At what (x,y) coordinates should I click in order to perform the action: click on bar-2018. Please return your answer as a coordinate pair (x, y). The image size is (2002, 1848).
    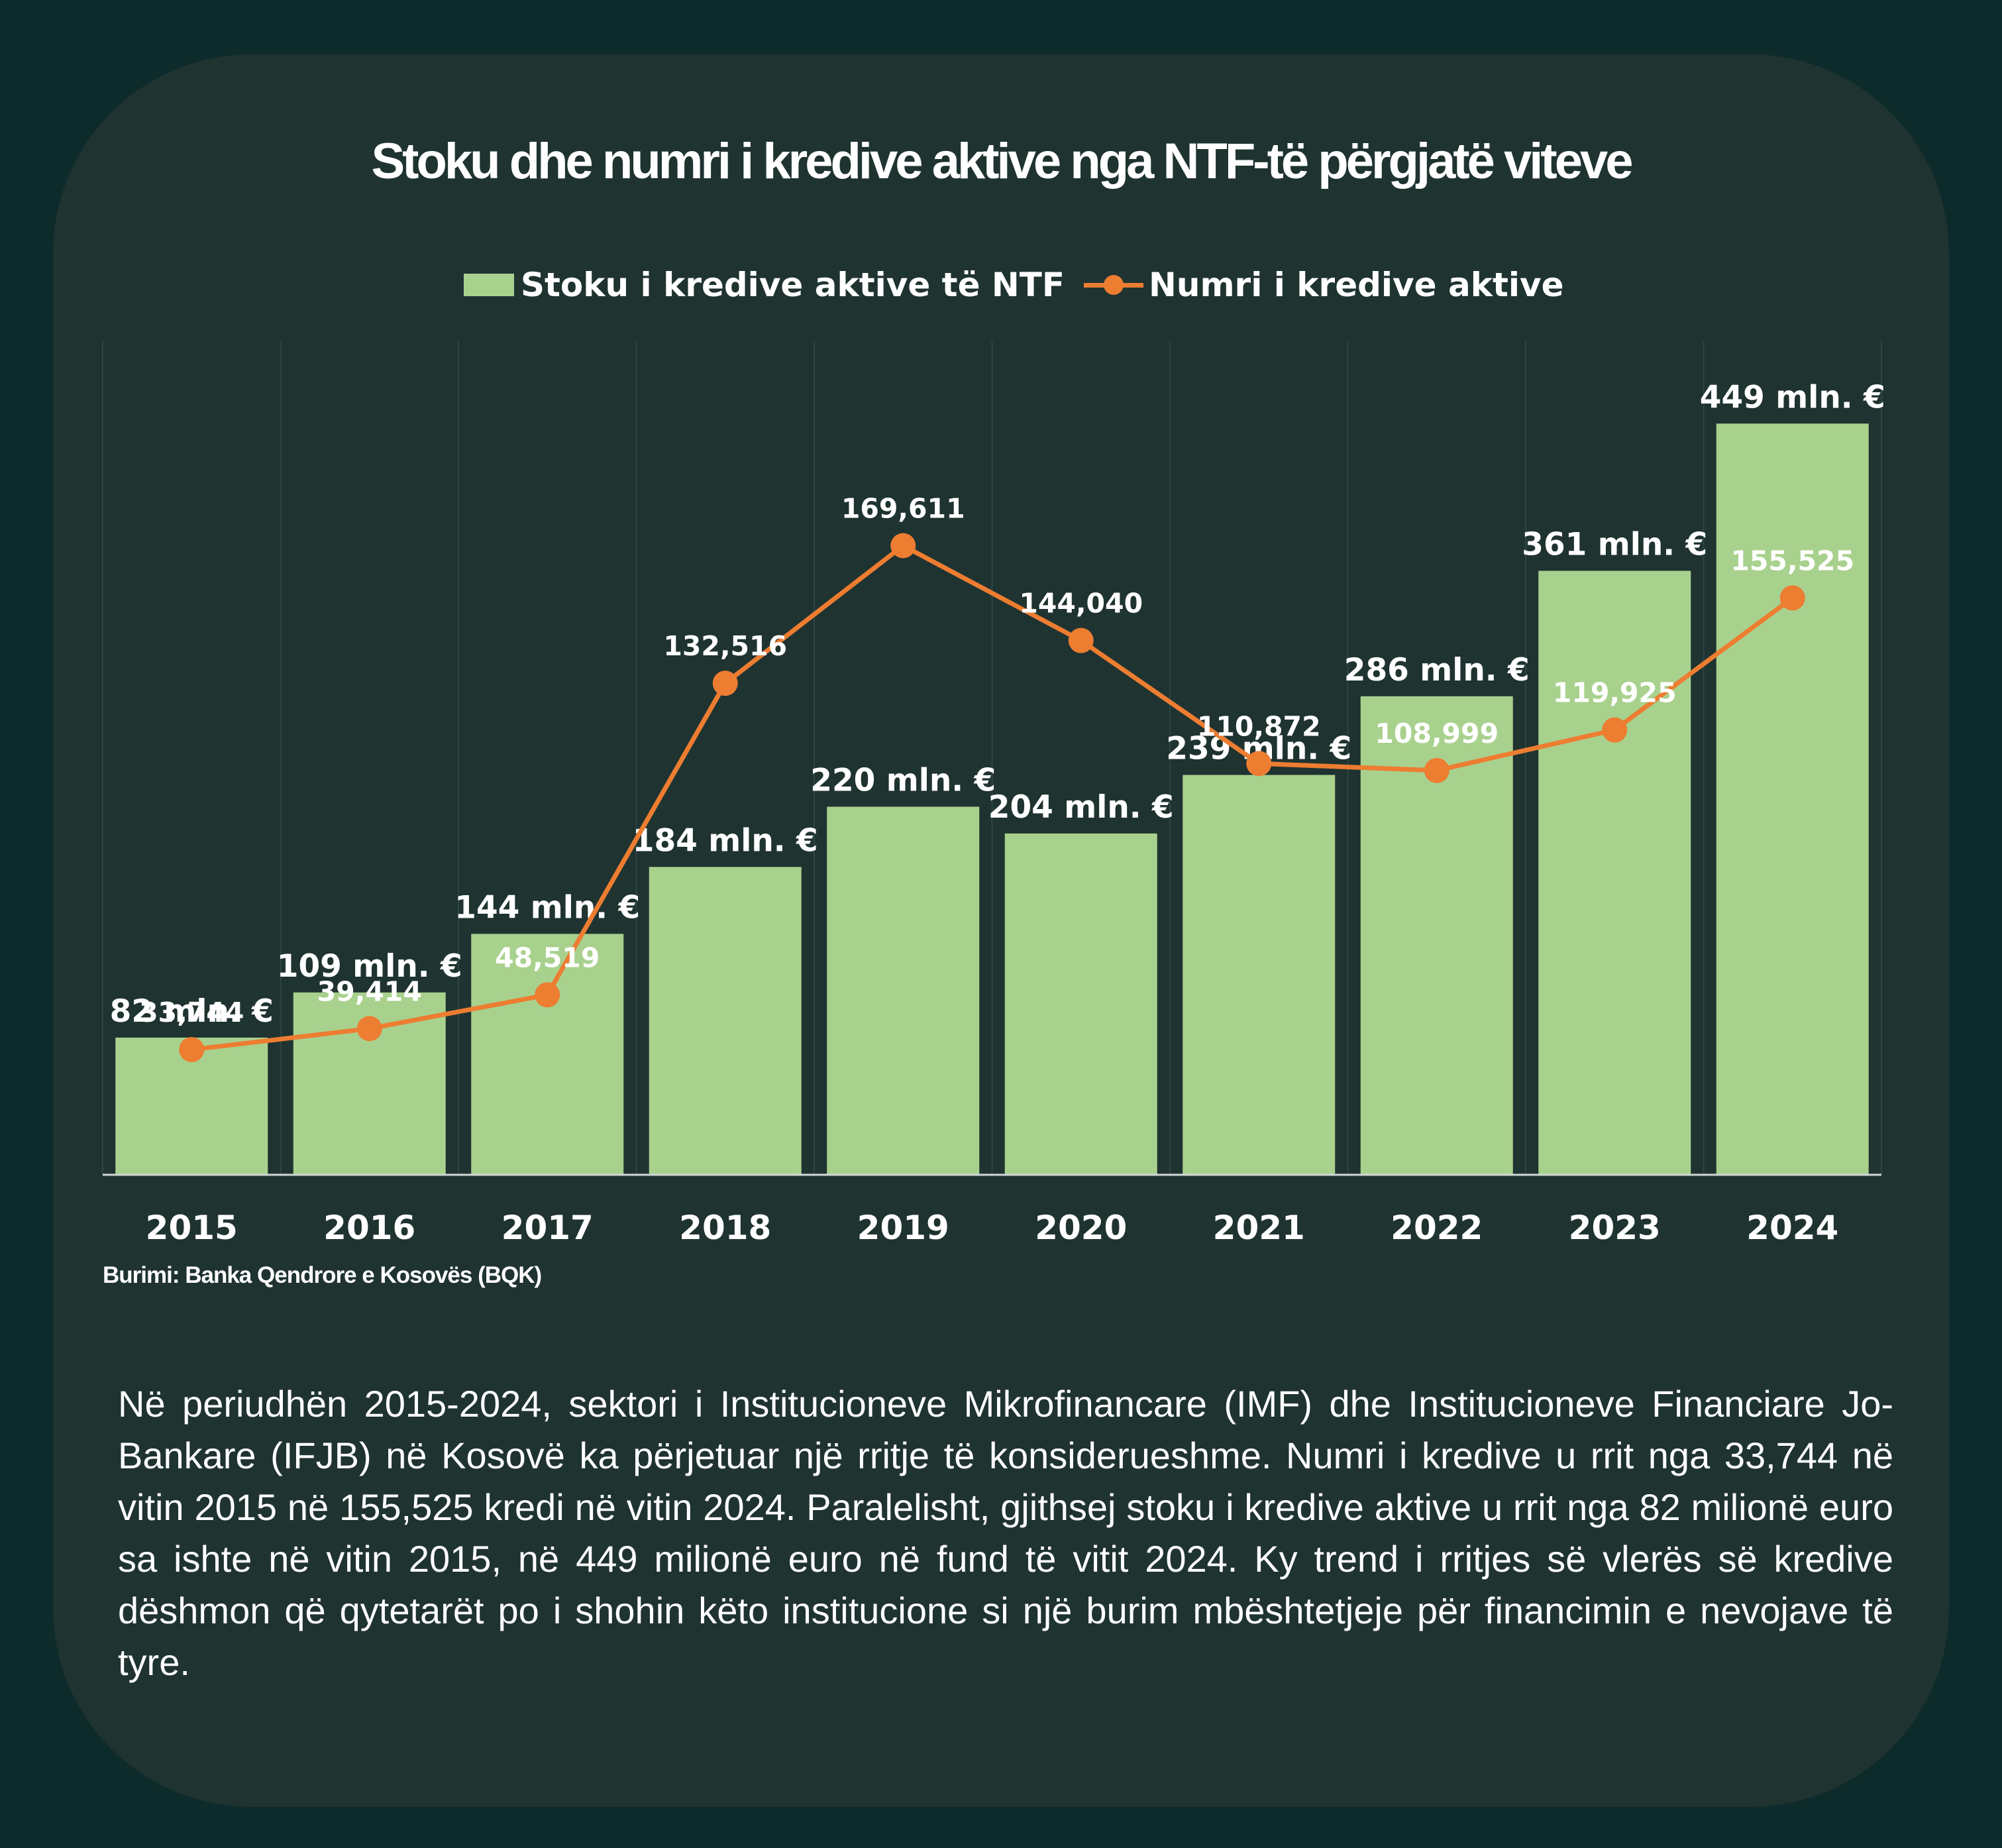
    Looking at the image, I should click on (726, 1021).